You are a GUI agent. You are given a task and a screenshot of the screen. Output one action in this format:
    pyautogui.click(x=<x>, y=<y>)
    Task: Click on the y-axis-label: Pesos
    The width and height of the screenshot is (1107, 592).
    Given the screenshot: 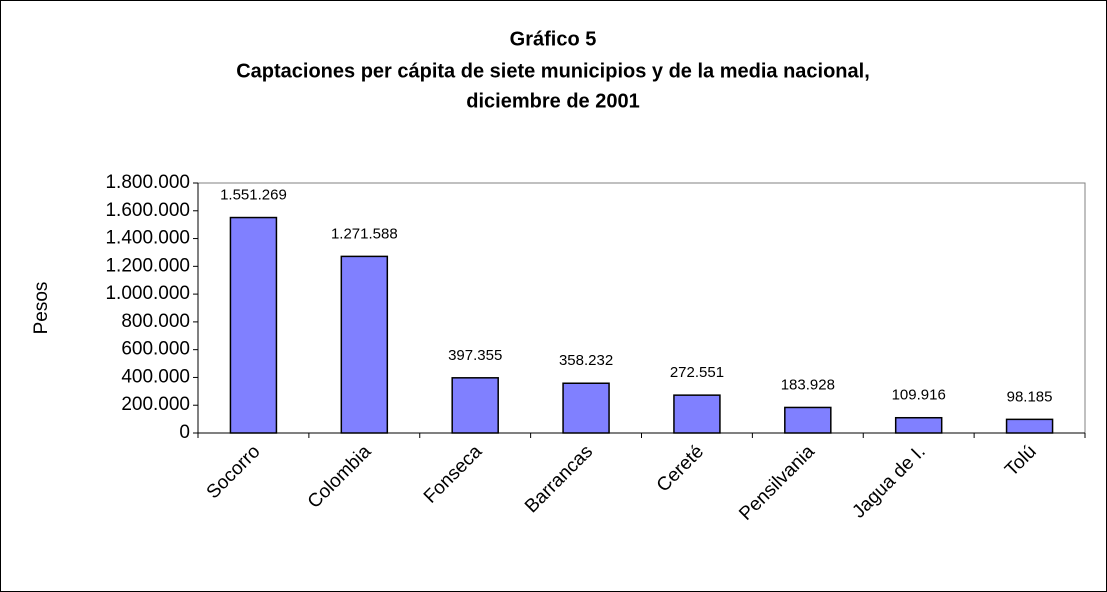 What is the action you would take?
    pyautogui.click(x=41, y=308)
    